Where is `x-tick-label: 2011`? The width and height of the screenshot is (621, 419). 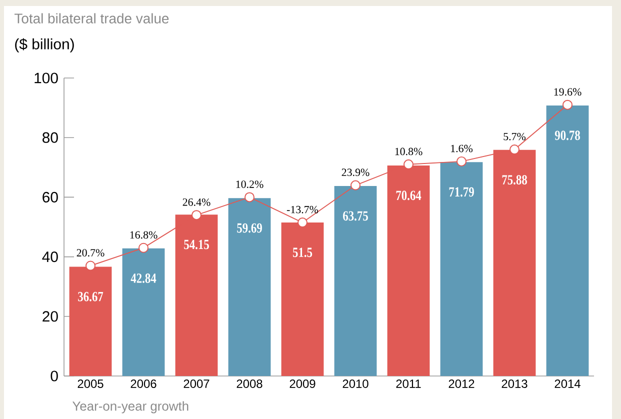
x-tick-label: 2011 is located at coordinates (408, 384).